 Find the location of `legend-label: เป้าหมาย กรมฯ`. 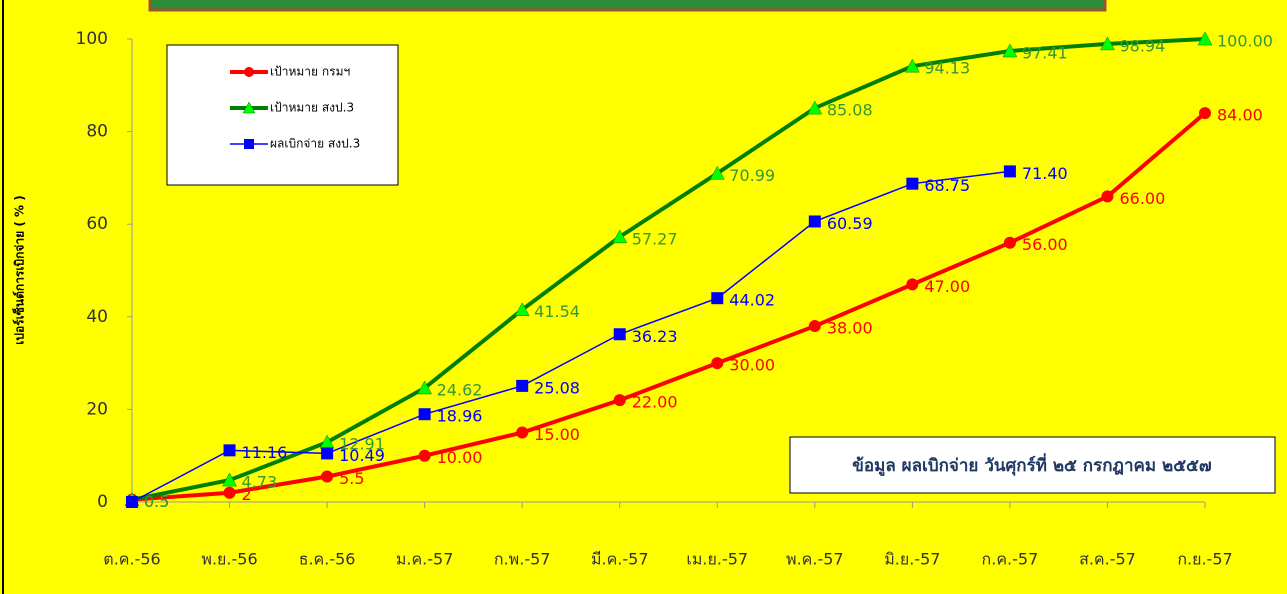

legend-label: เป้าหมาย กรมฯ is located at coordinates (310, 72).